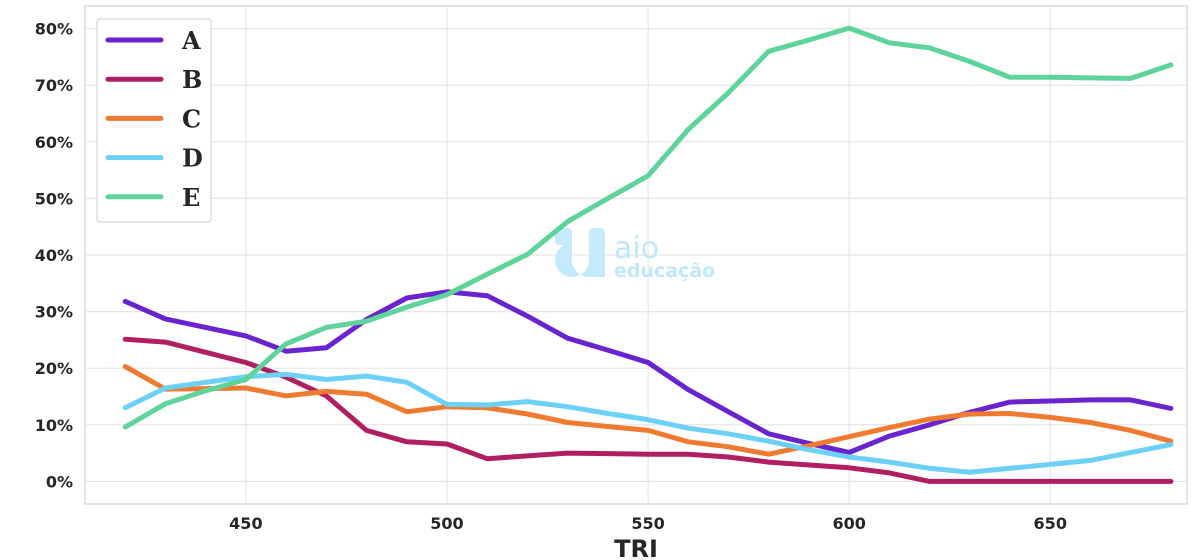 Image resolution: width=1200 pixels, height=560 pixels. What do you see at coordinates (54, 425) in the screenshot?
I see `y-tick-label: 10%` at bounding box center [54, 425].